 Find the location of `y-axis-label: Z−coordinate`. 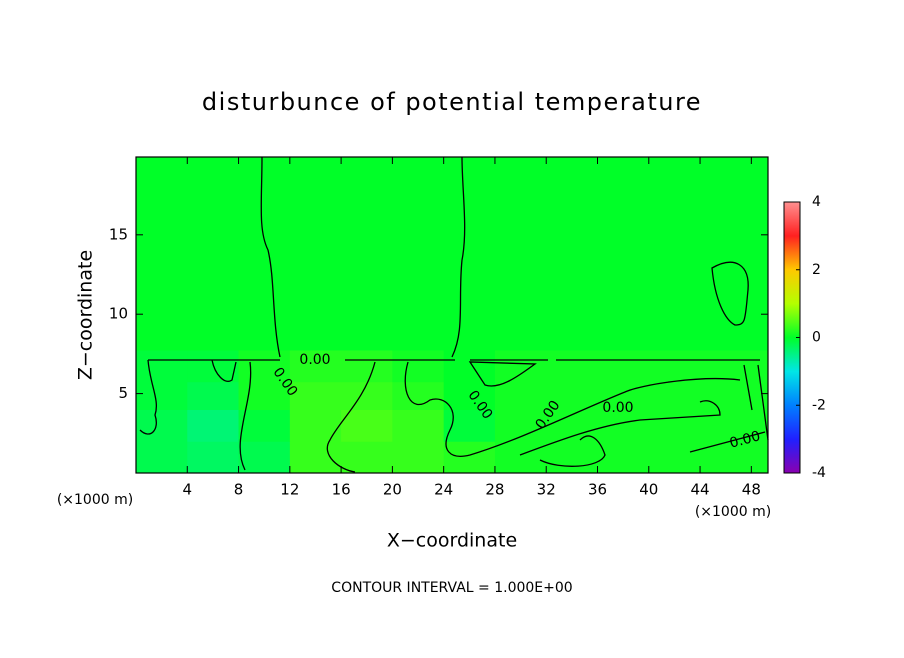

y-axis-label: Z−coordinate is located at coordinates (86, 315).